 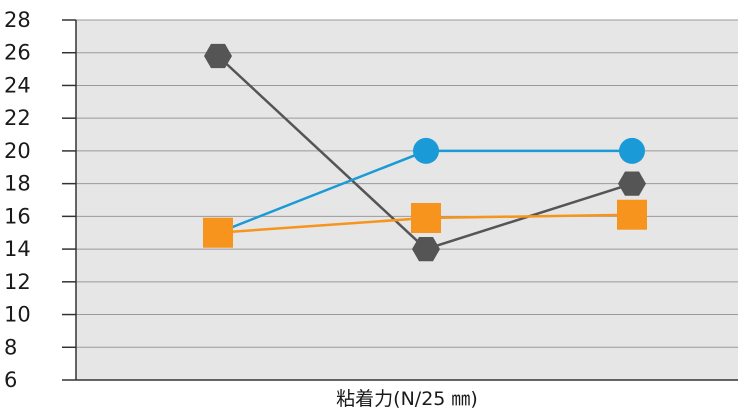 I want to click on y-tick-label: 16, so click(x=17, y=216).